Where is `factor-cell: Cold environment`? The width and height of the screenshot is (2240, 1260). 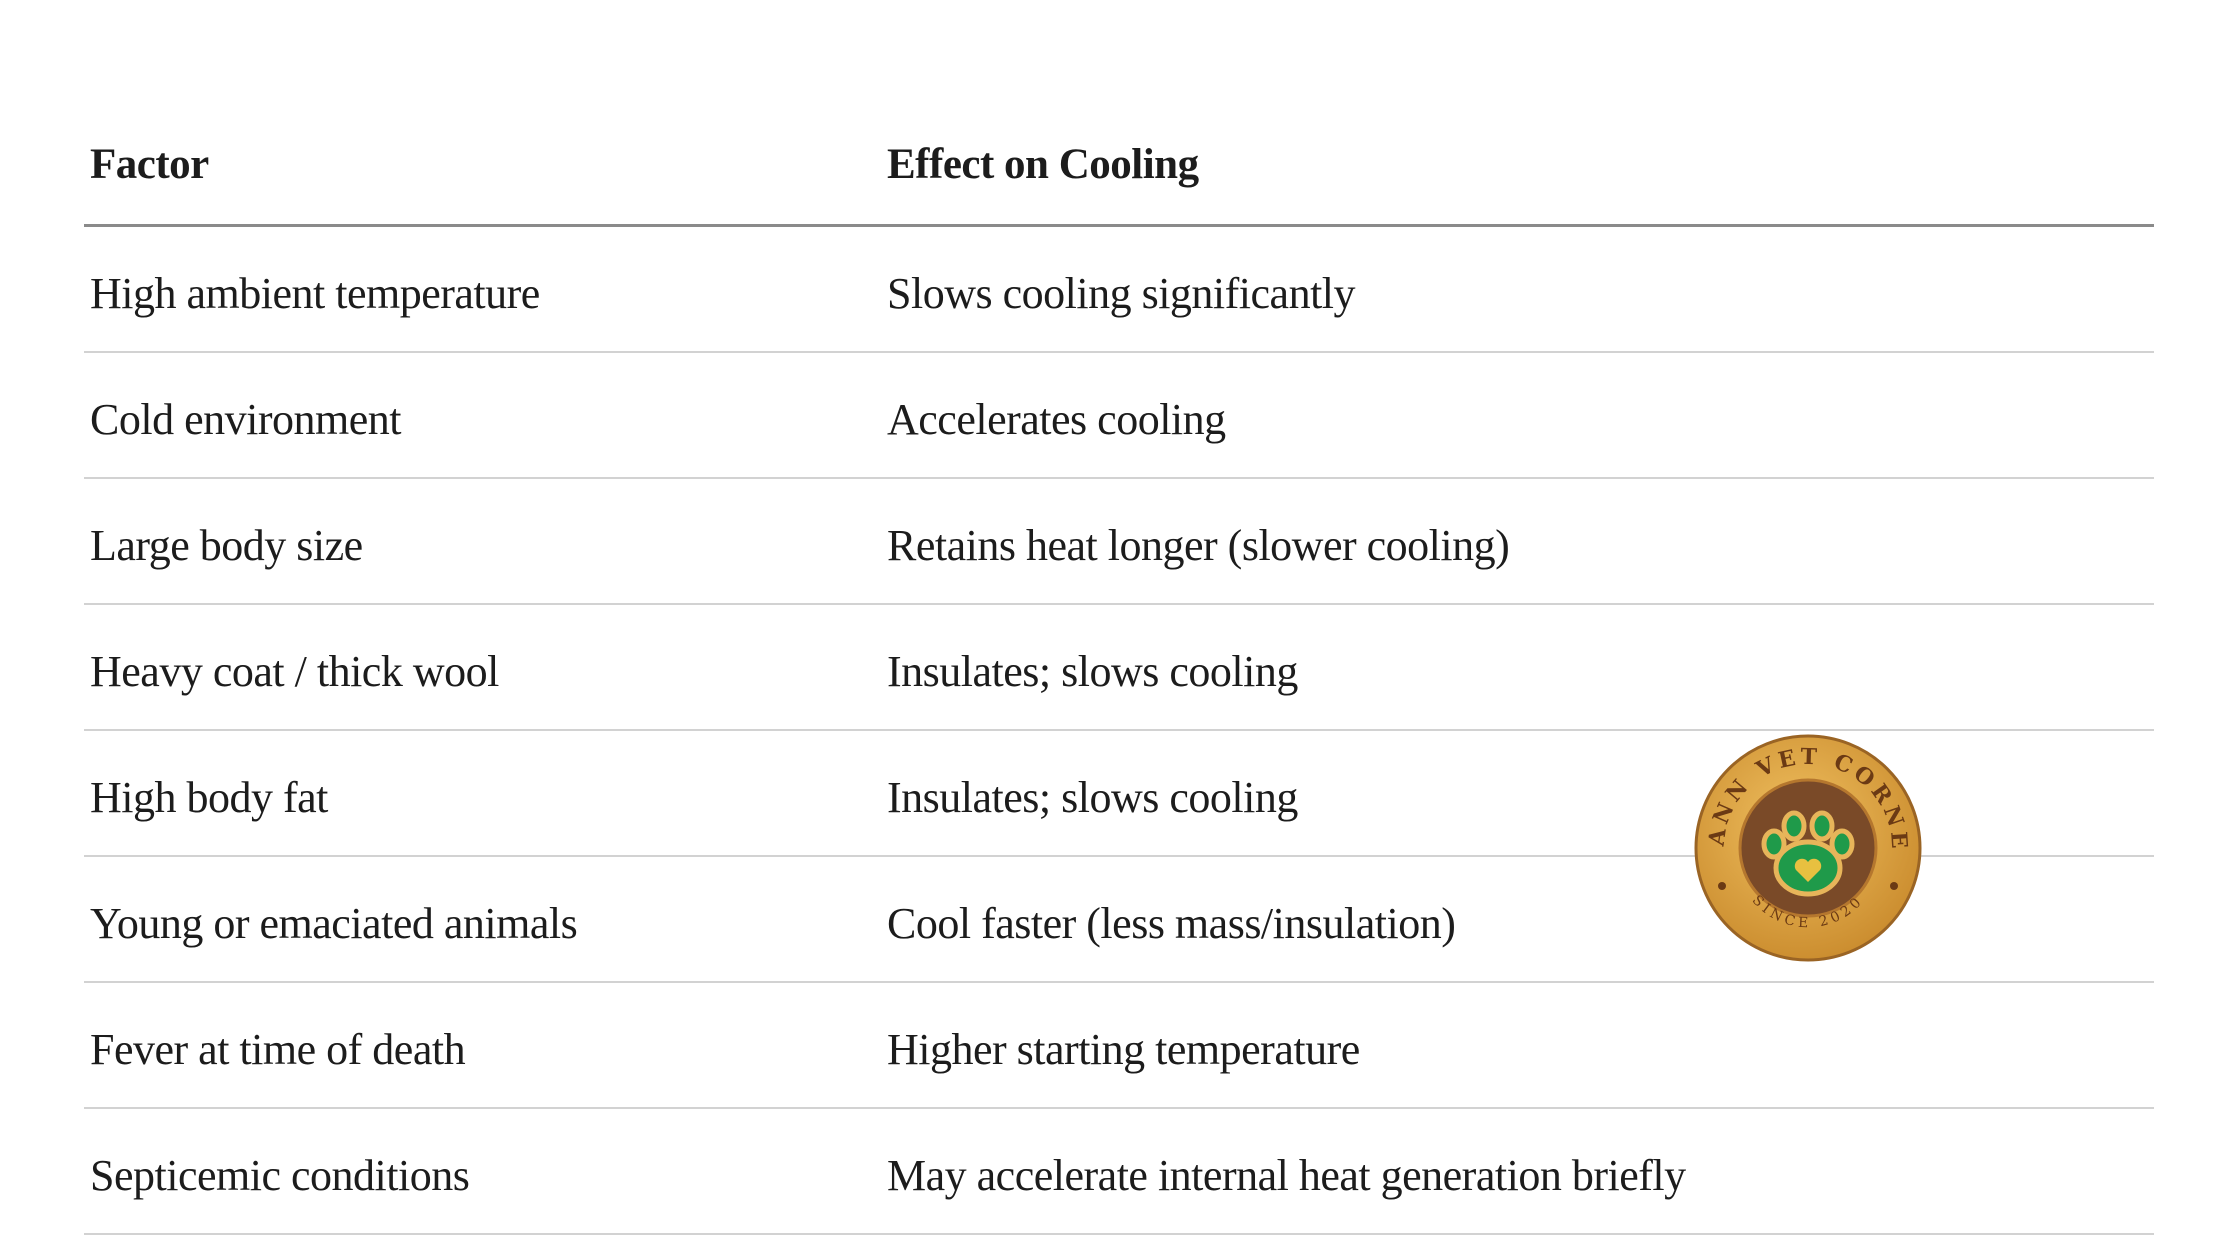
factor-cell: Cold environment is located at coordinates (245, 419).